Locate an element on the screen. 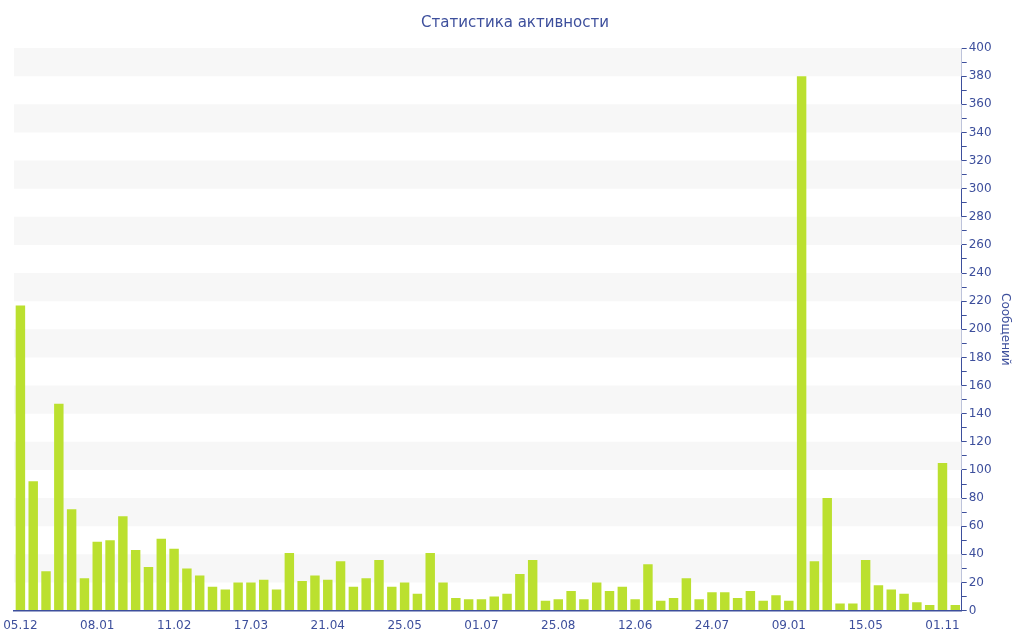 The height and width of the screenshot is (640, 1024). x-tick-label: 01.07 is located at coordinates (481, 624).